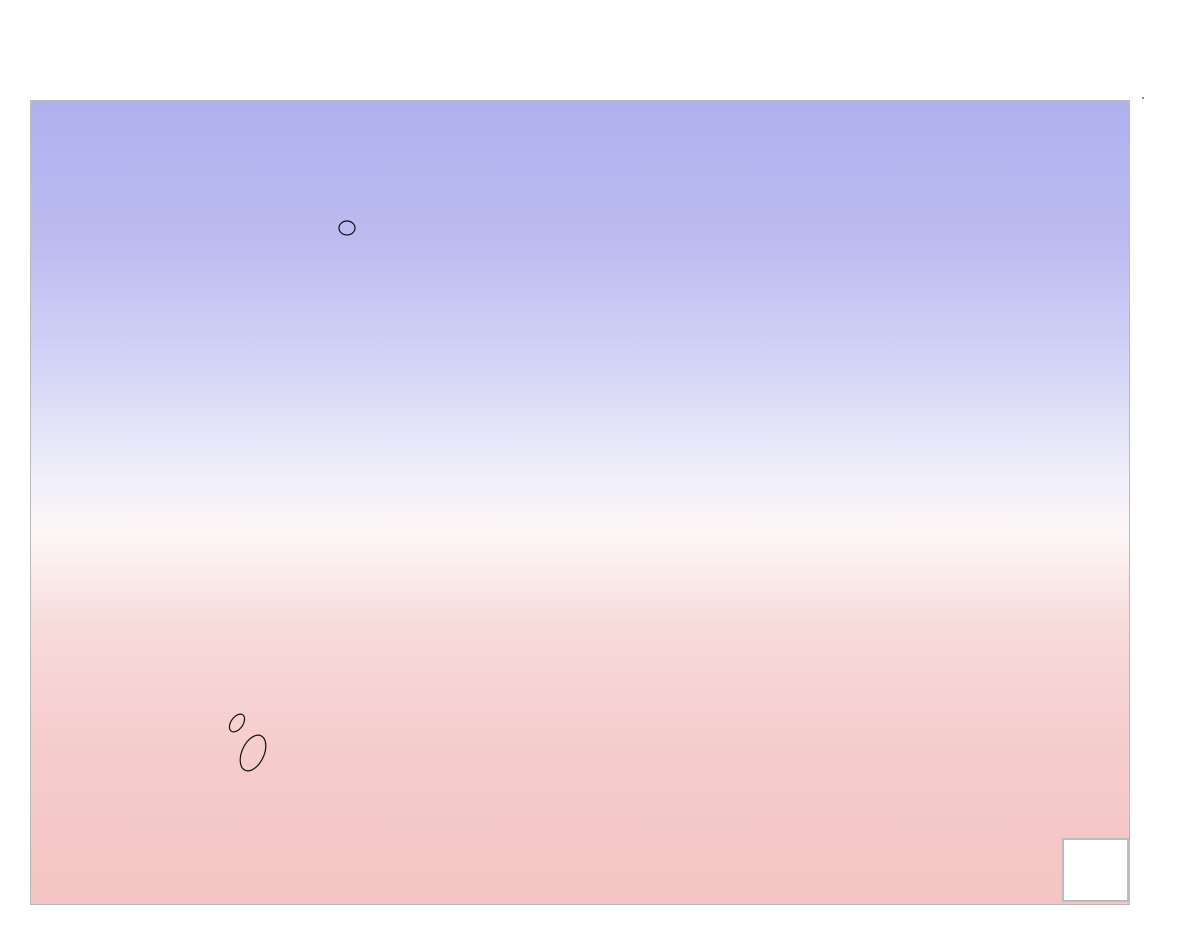 This screenshot has height=927, width=1200. What do you see at coordinates (292, 496) in the screenshot?
I see `coastline-layer` at bounding box center [292, 496].